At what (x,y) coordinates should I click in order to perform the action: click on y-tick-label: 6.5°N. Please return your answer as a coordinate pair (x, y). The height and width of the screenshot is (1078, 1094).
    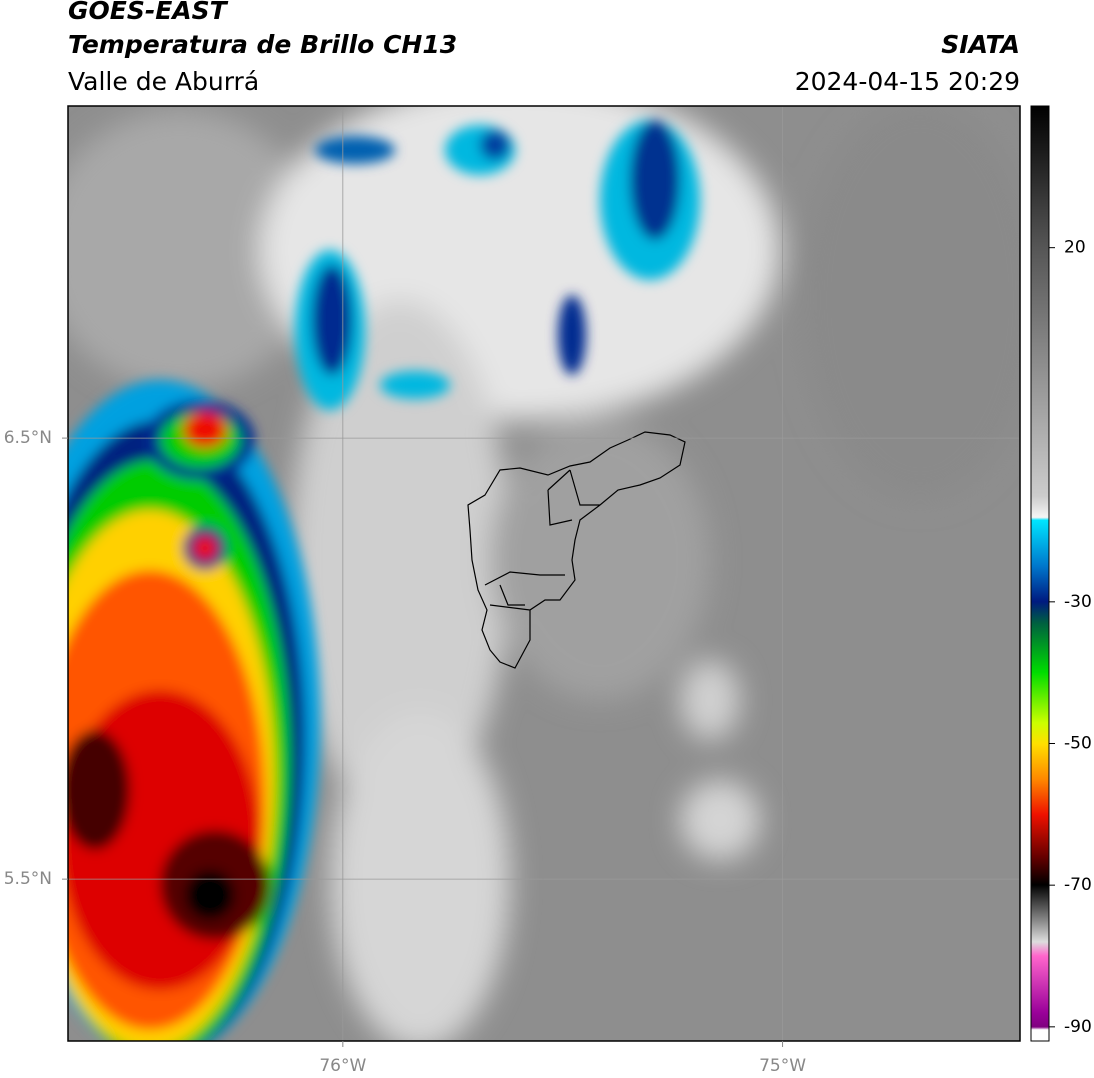
    Looking at the image, I should click on (28, 438).